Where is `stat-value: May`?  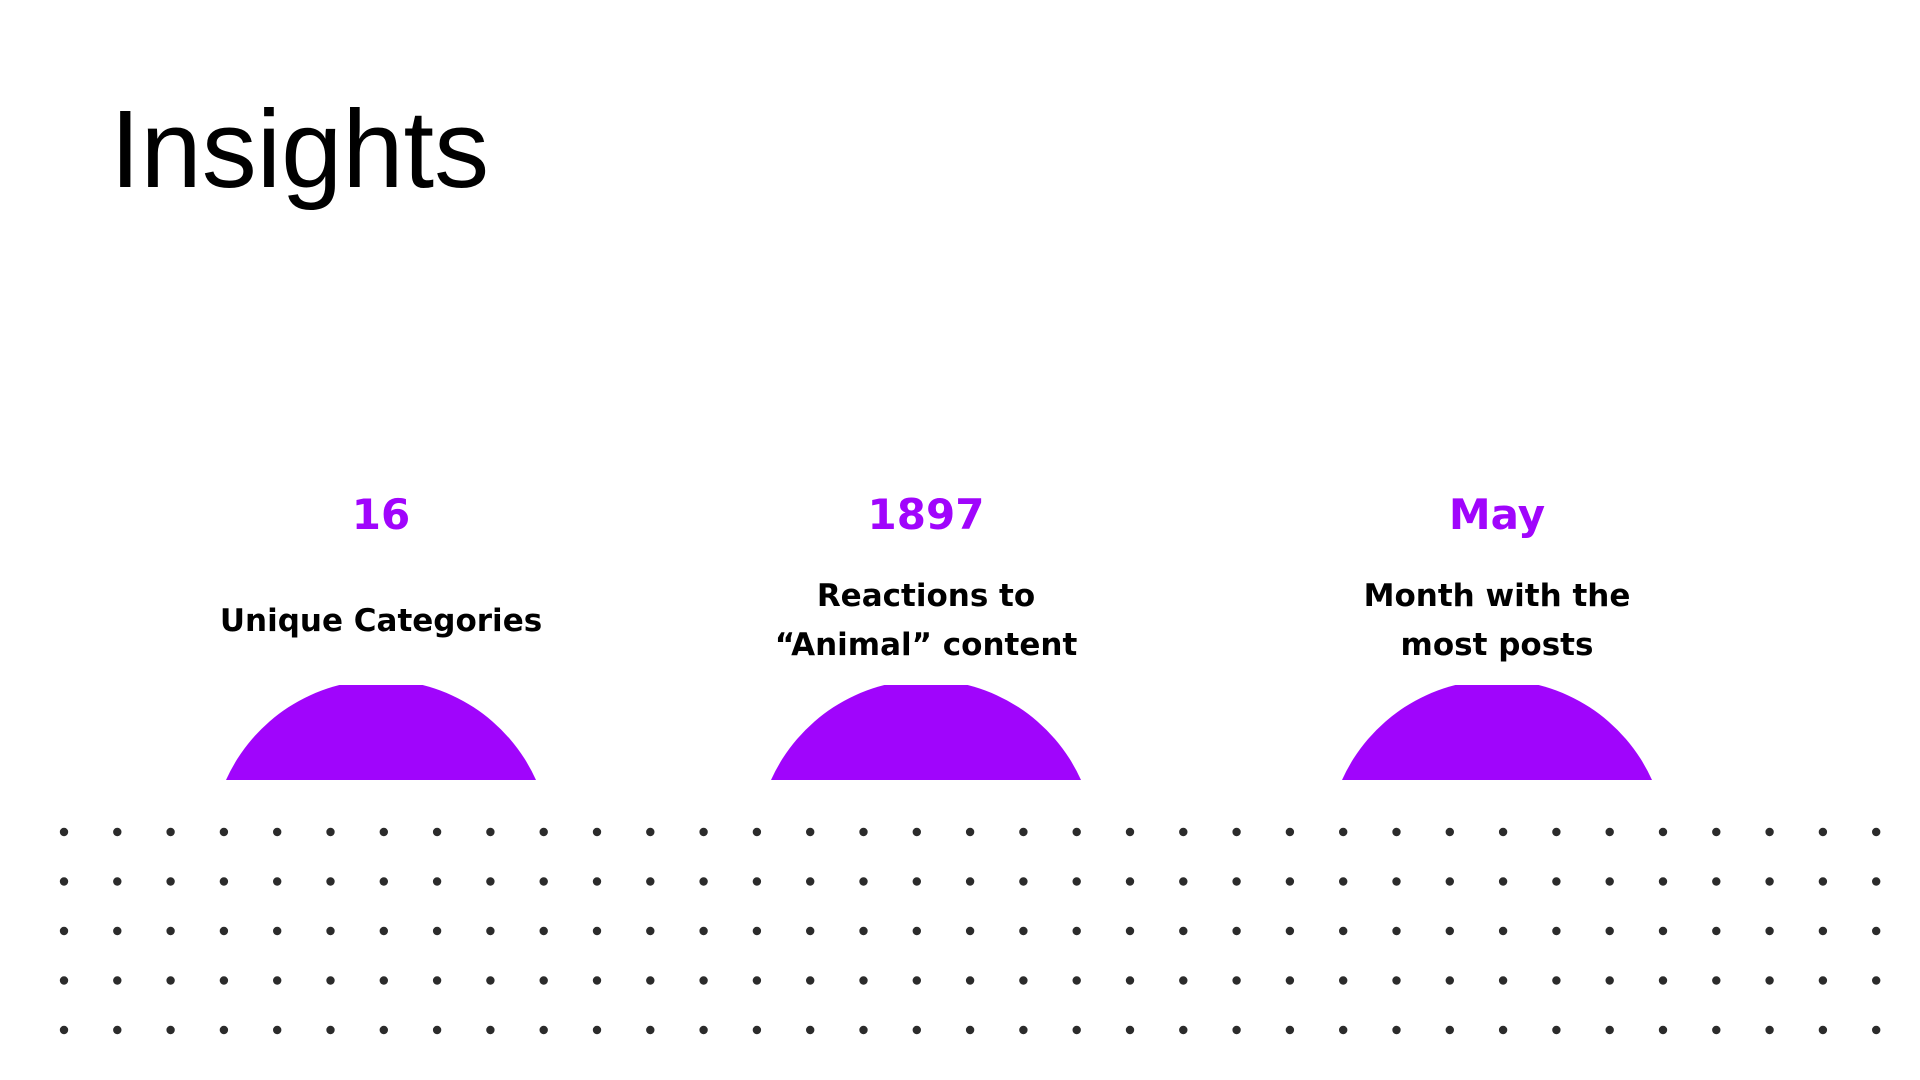 stat-value: May is located at coordinates (1497, 514).